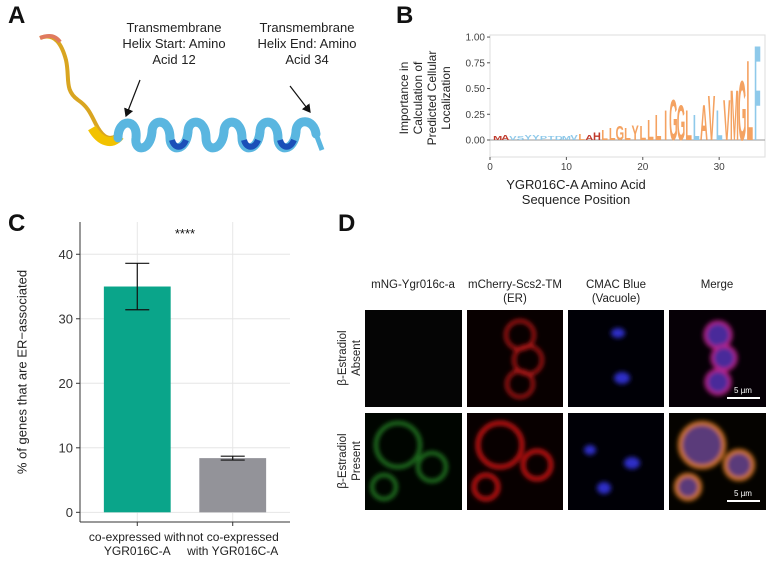 The width and height of the screenshot is (773, 580). Describe the element at coordinates (515, 292) in the screenshot. I see `column-header: mCherry-Scs2-TM (ER)` at that location.